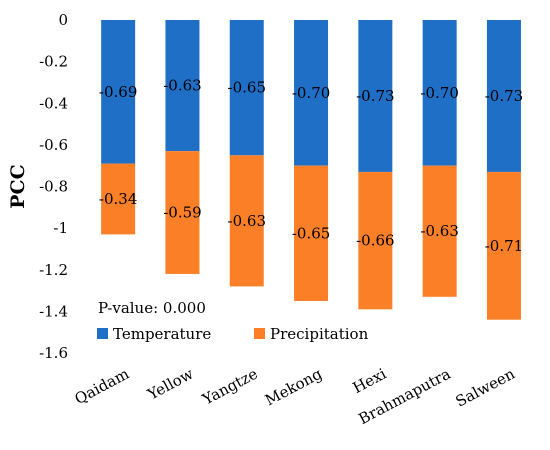 The image size is (550, 450). I want to click on y-tick-label: 0, so click(63, 20).